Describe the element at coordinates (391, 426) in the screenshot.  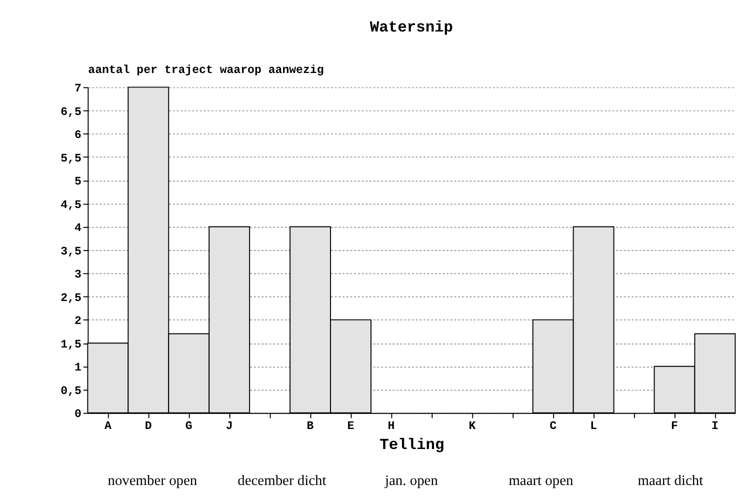
I see `x-tick-label: H` at that location.